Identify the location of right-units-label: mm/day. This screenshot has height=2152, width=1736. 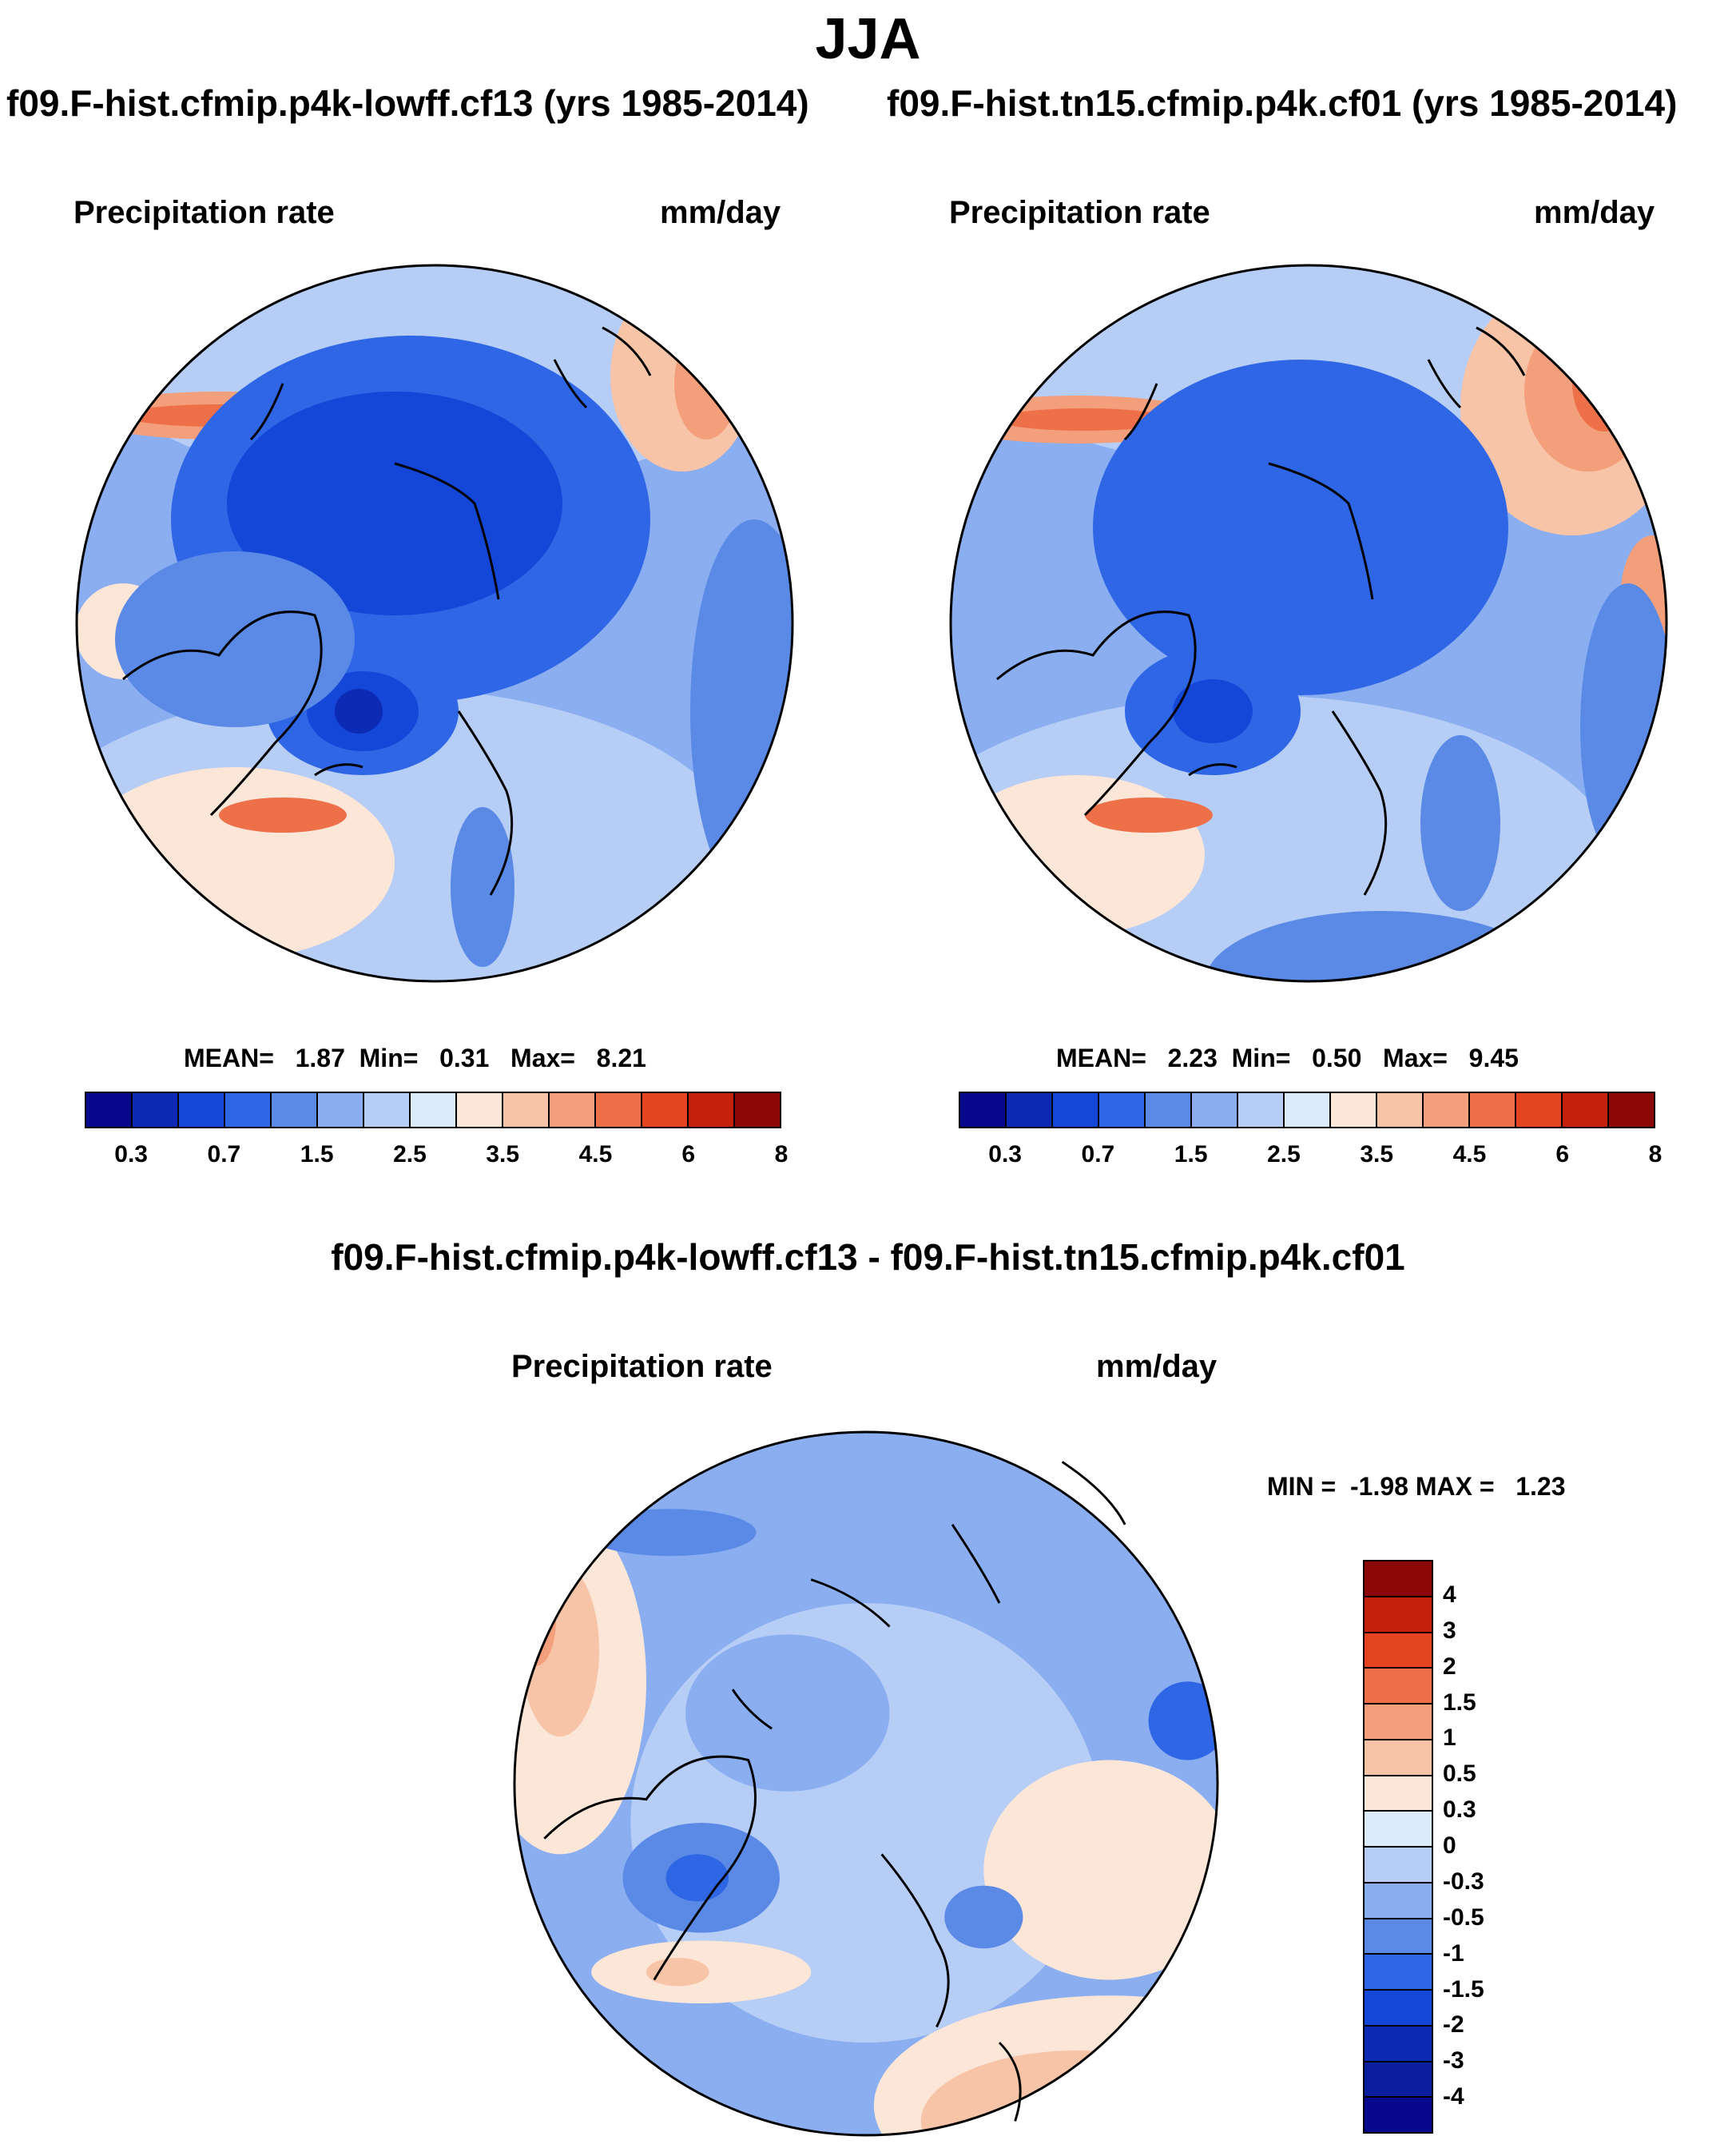
(1594, 212).